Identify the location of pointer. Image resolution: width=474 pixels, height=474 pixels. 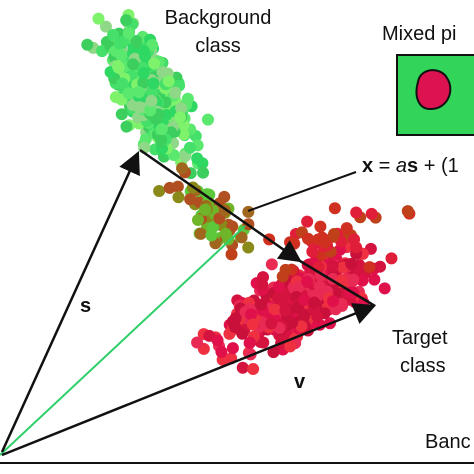
(302, 191).